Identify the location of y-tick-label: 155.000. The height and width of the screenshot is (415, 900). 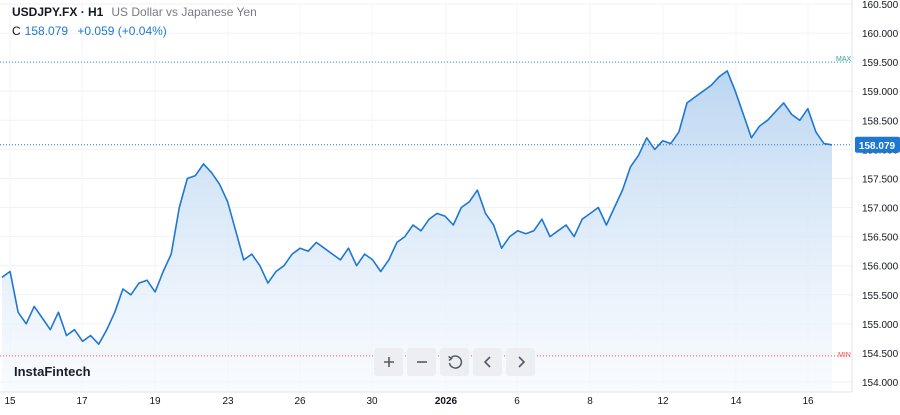
(880, 325).